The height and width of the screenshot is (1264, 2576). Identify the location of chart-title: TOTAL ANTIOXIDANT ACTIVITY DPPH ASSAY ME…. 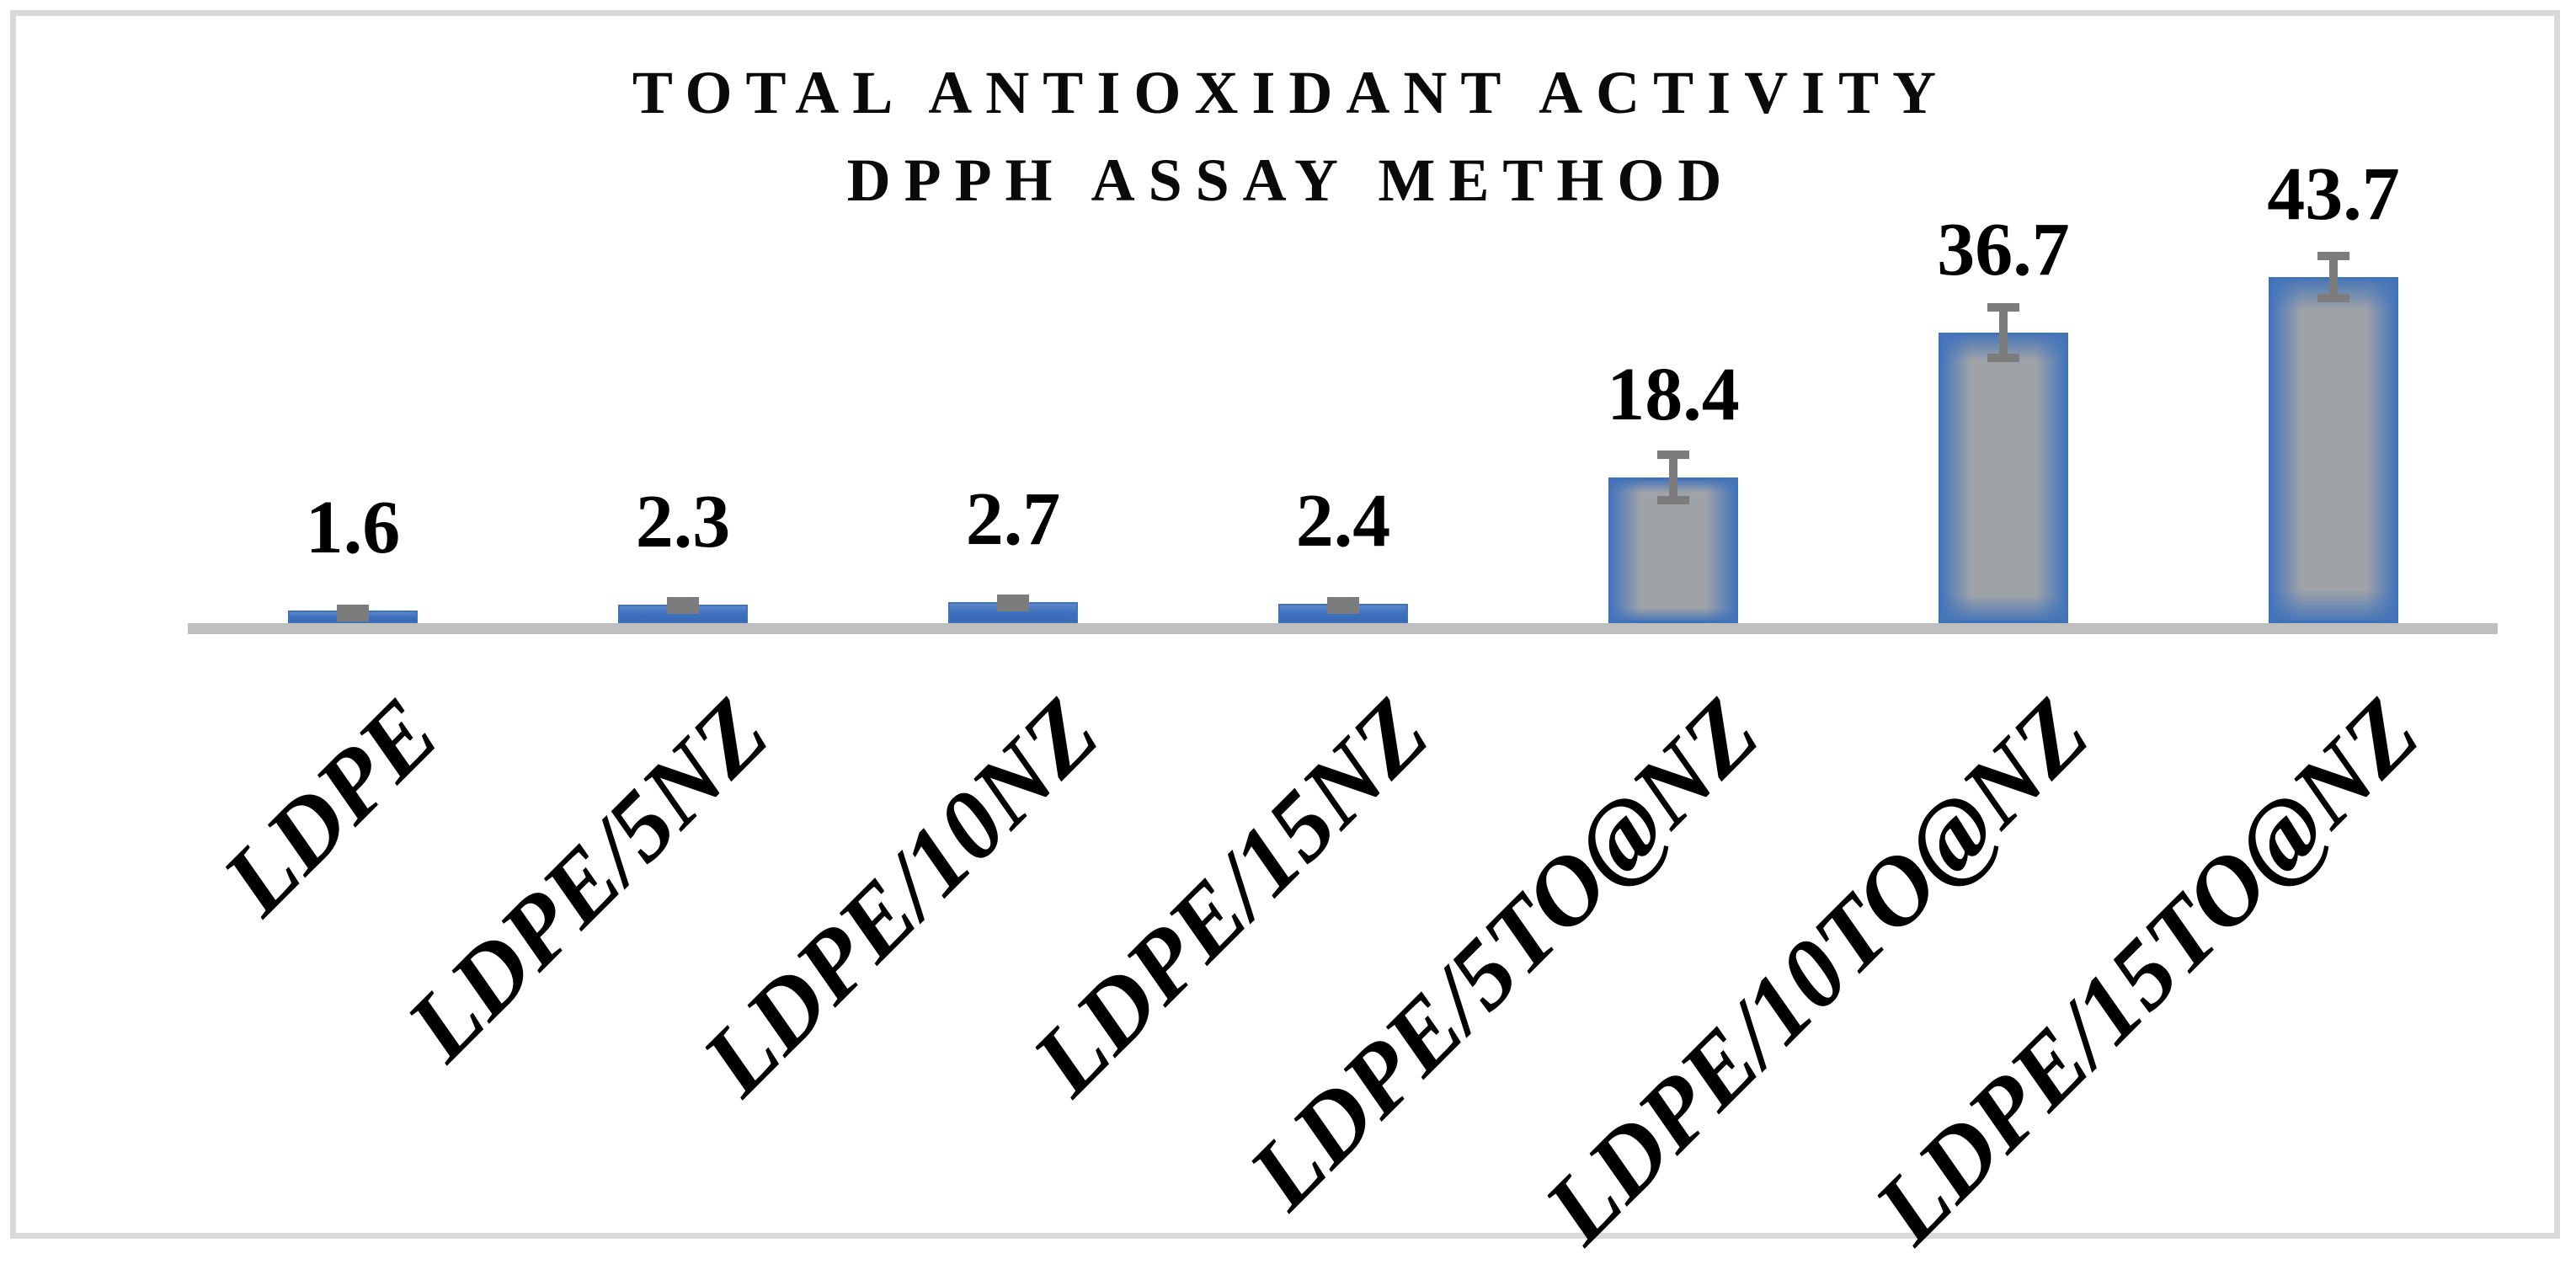
(1291, 136).